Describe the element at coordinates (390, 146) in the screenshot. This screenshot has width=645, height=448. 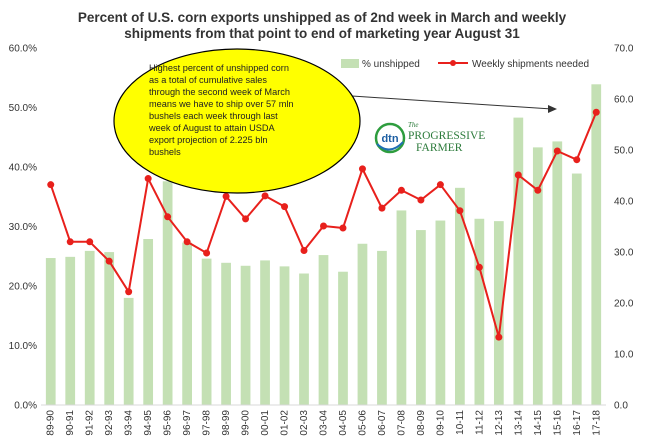
I see `dtn-logo-swoosh` at that location.